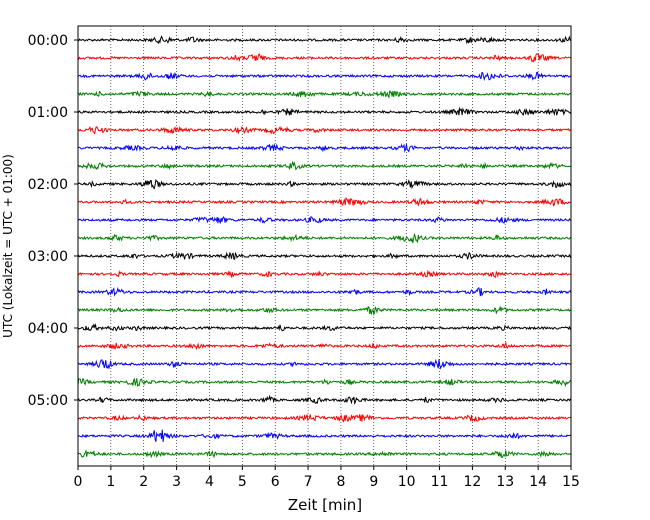 The height and width of the screenshot is (520, 650). Describe the element at coordinates (176, 482) in the screenshot. I see `x-tick-label: 3` at that location.